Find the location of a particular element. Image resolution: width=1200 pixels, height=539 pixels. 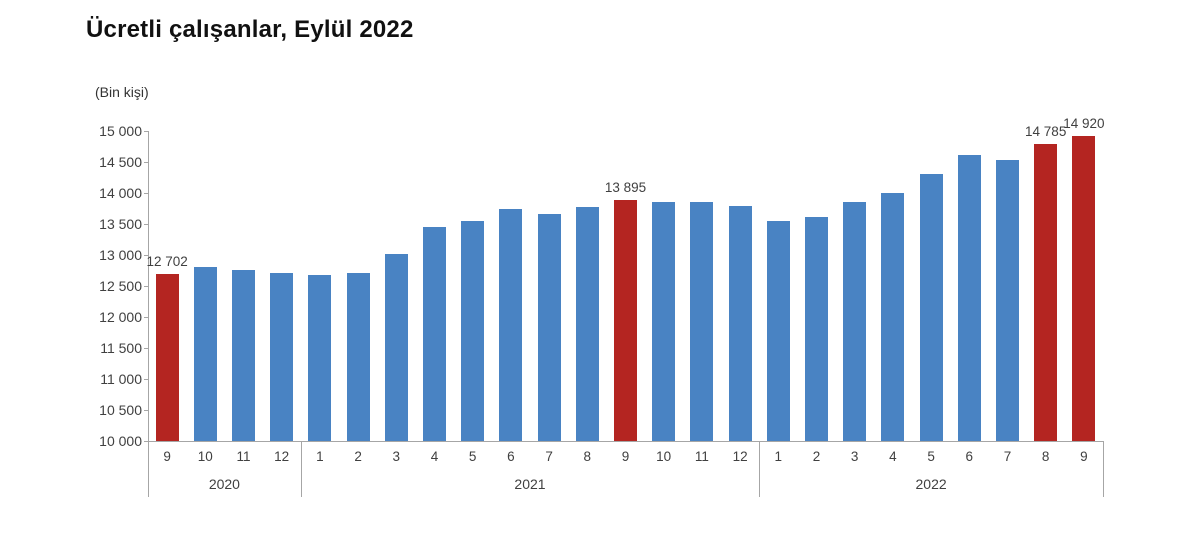

y-tick-label: 13 000 is located at coordinates (120, 255).